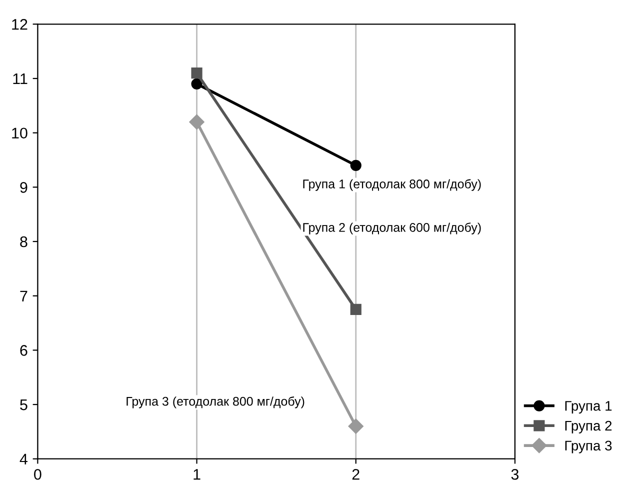 The width and height of the screenshot is (628, 483). I want to click on y-tick-label: 6, so click(24, 350).